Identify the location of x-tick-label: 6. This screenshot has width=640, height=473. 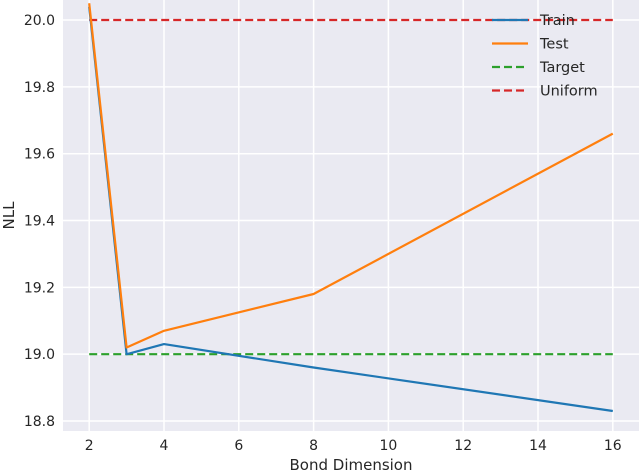
(238, 446).